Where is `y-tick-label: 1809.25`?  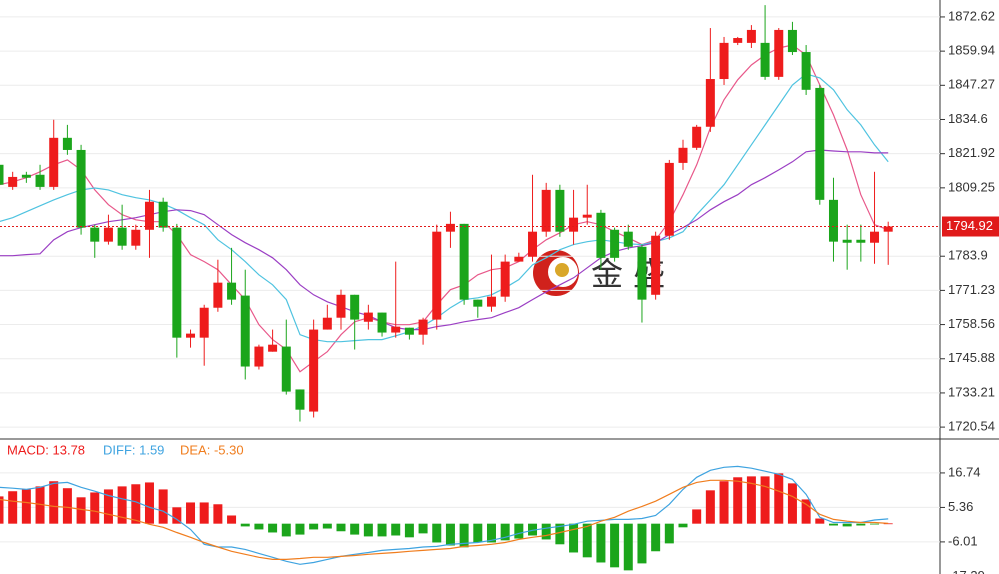 y-tick-label: 1809.25 is located at coordinates (971, 186).